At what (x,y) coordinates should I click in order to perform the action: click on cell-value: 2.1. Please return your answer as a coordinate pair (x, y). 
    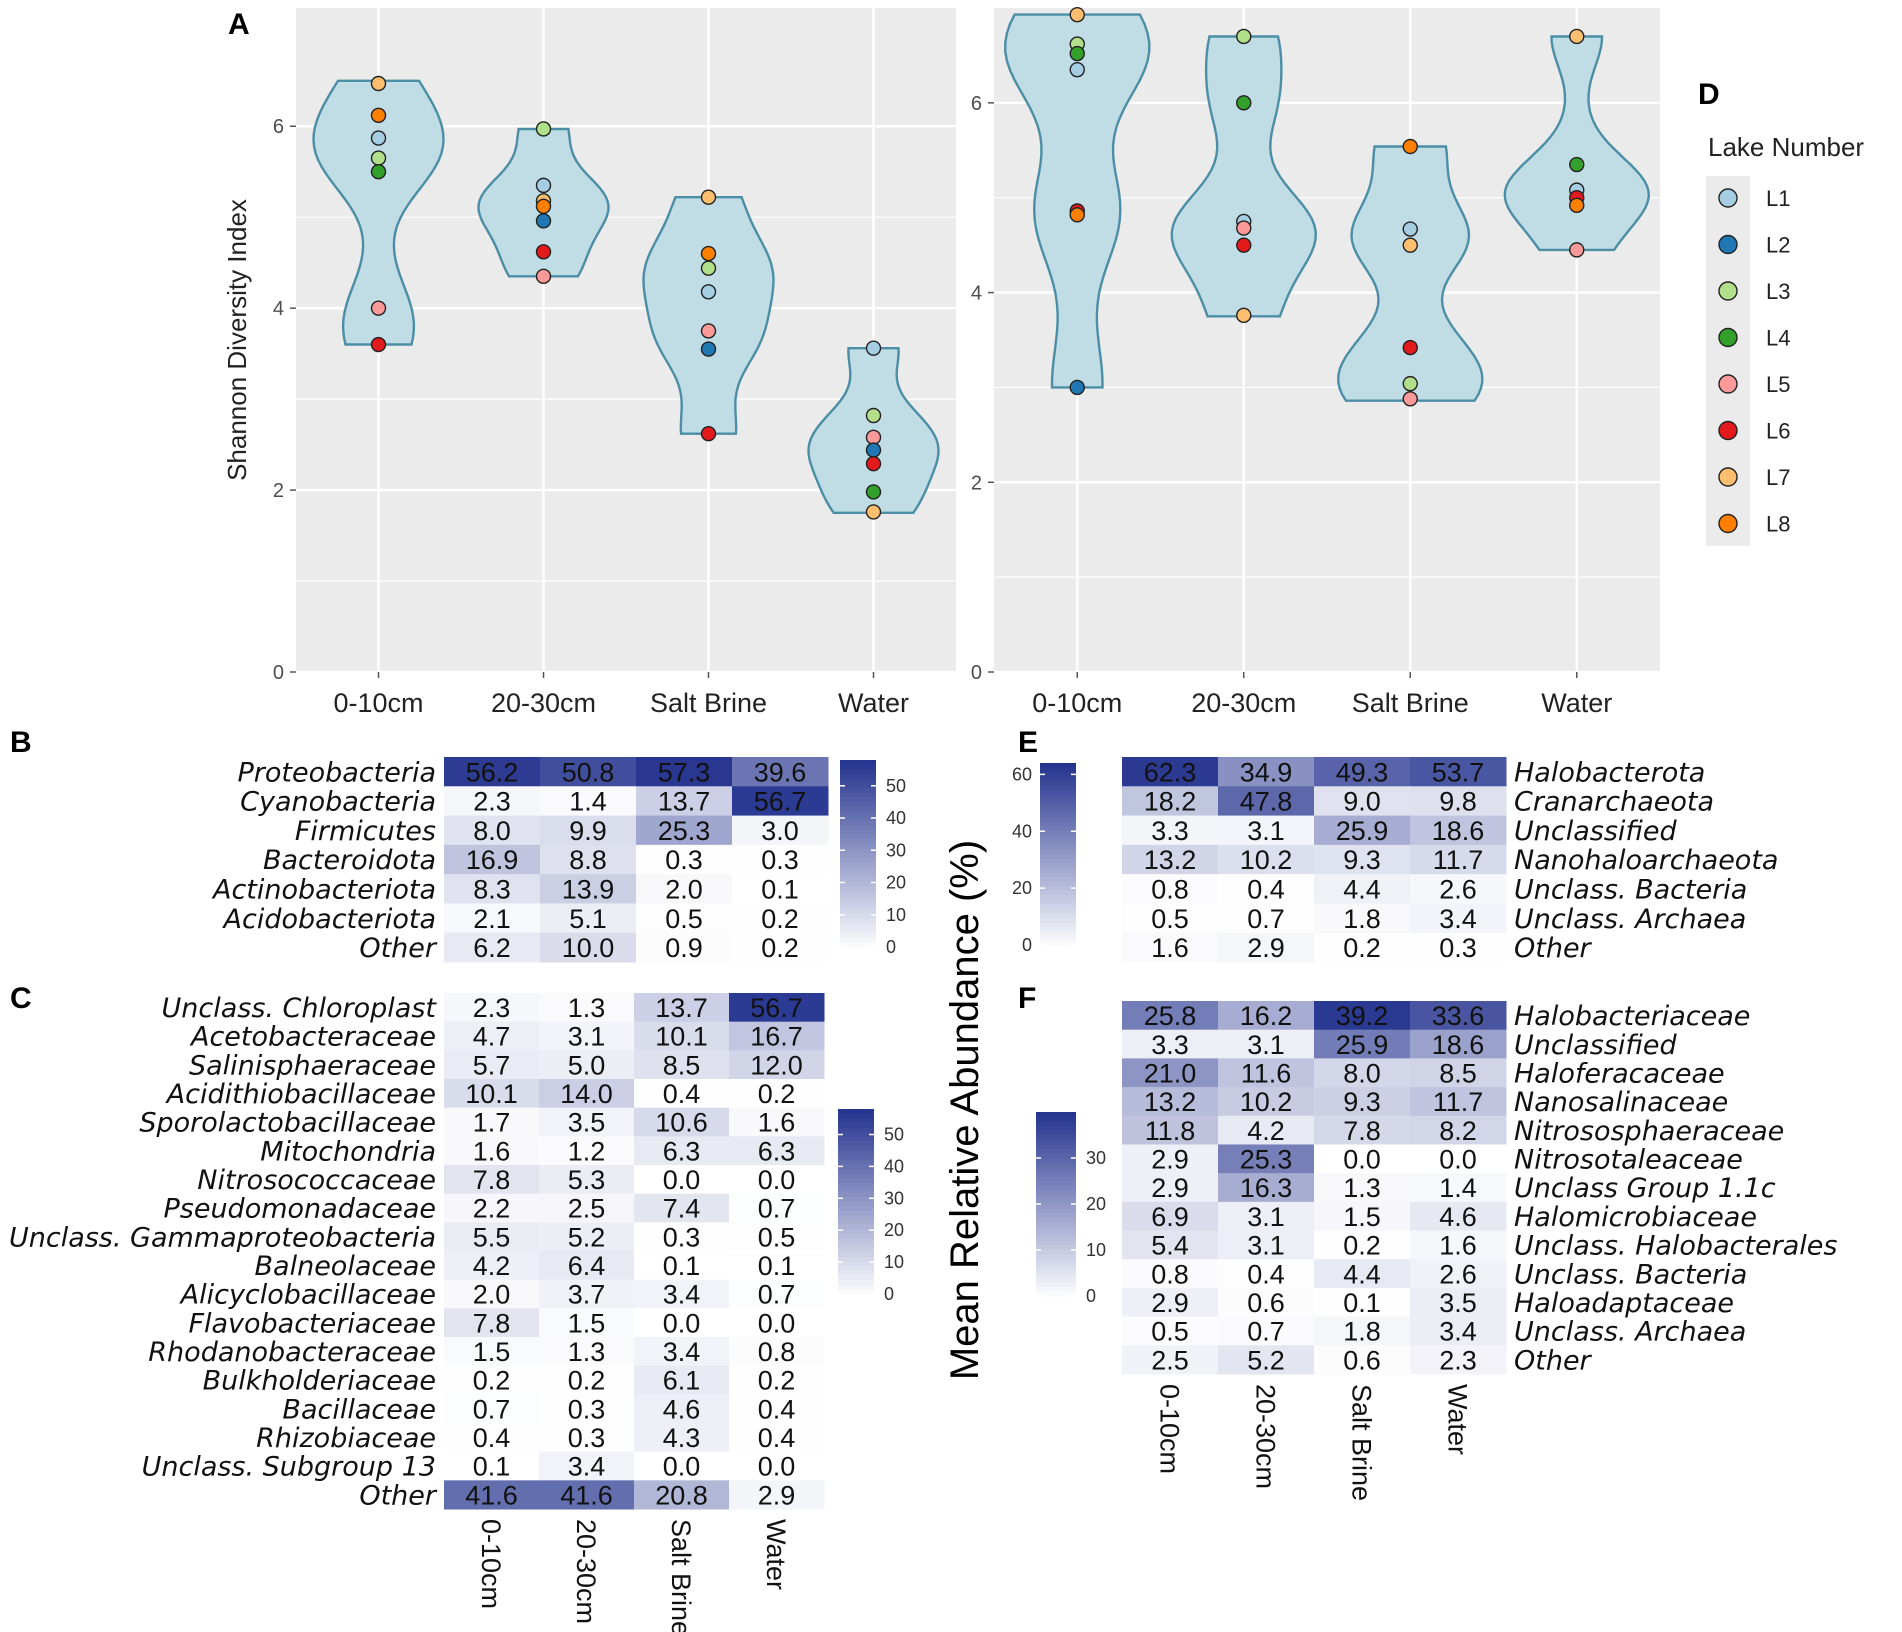
    Looking at the image, I should click on (492, 919).